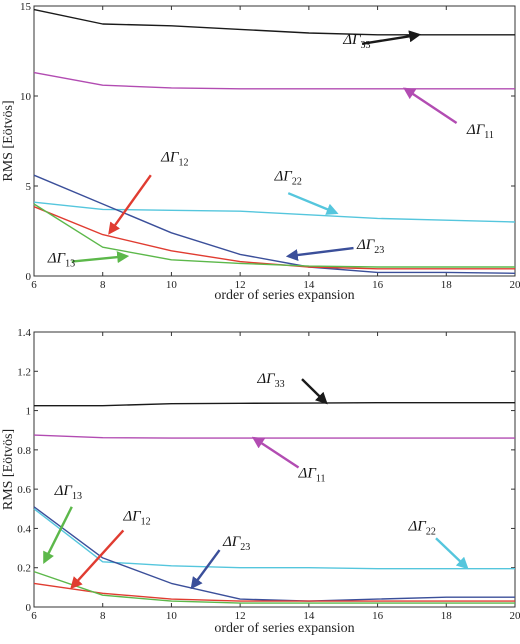 This screenshot has width=520, height=644. What do you see at coordinates (274, 554) in the screenshot?
I see `series-line-ΔΓ23` at bounding box center [274, 554].